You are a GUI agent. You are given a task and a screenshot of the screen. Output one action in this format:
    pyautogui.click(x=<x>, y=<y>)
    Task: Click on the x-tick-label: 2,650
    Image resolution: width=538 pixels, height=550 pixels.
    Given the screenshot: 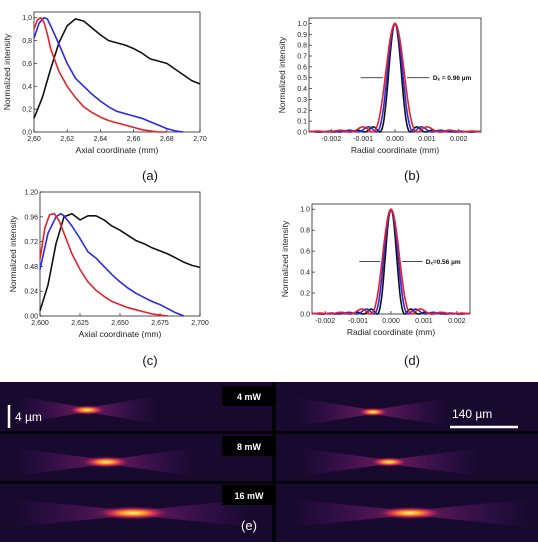 What is the action you would take?
    pyautogui.click(x=120, y=323)
    